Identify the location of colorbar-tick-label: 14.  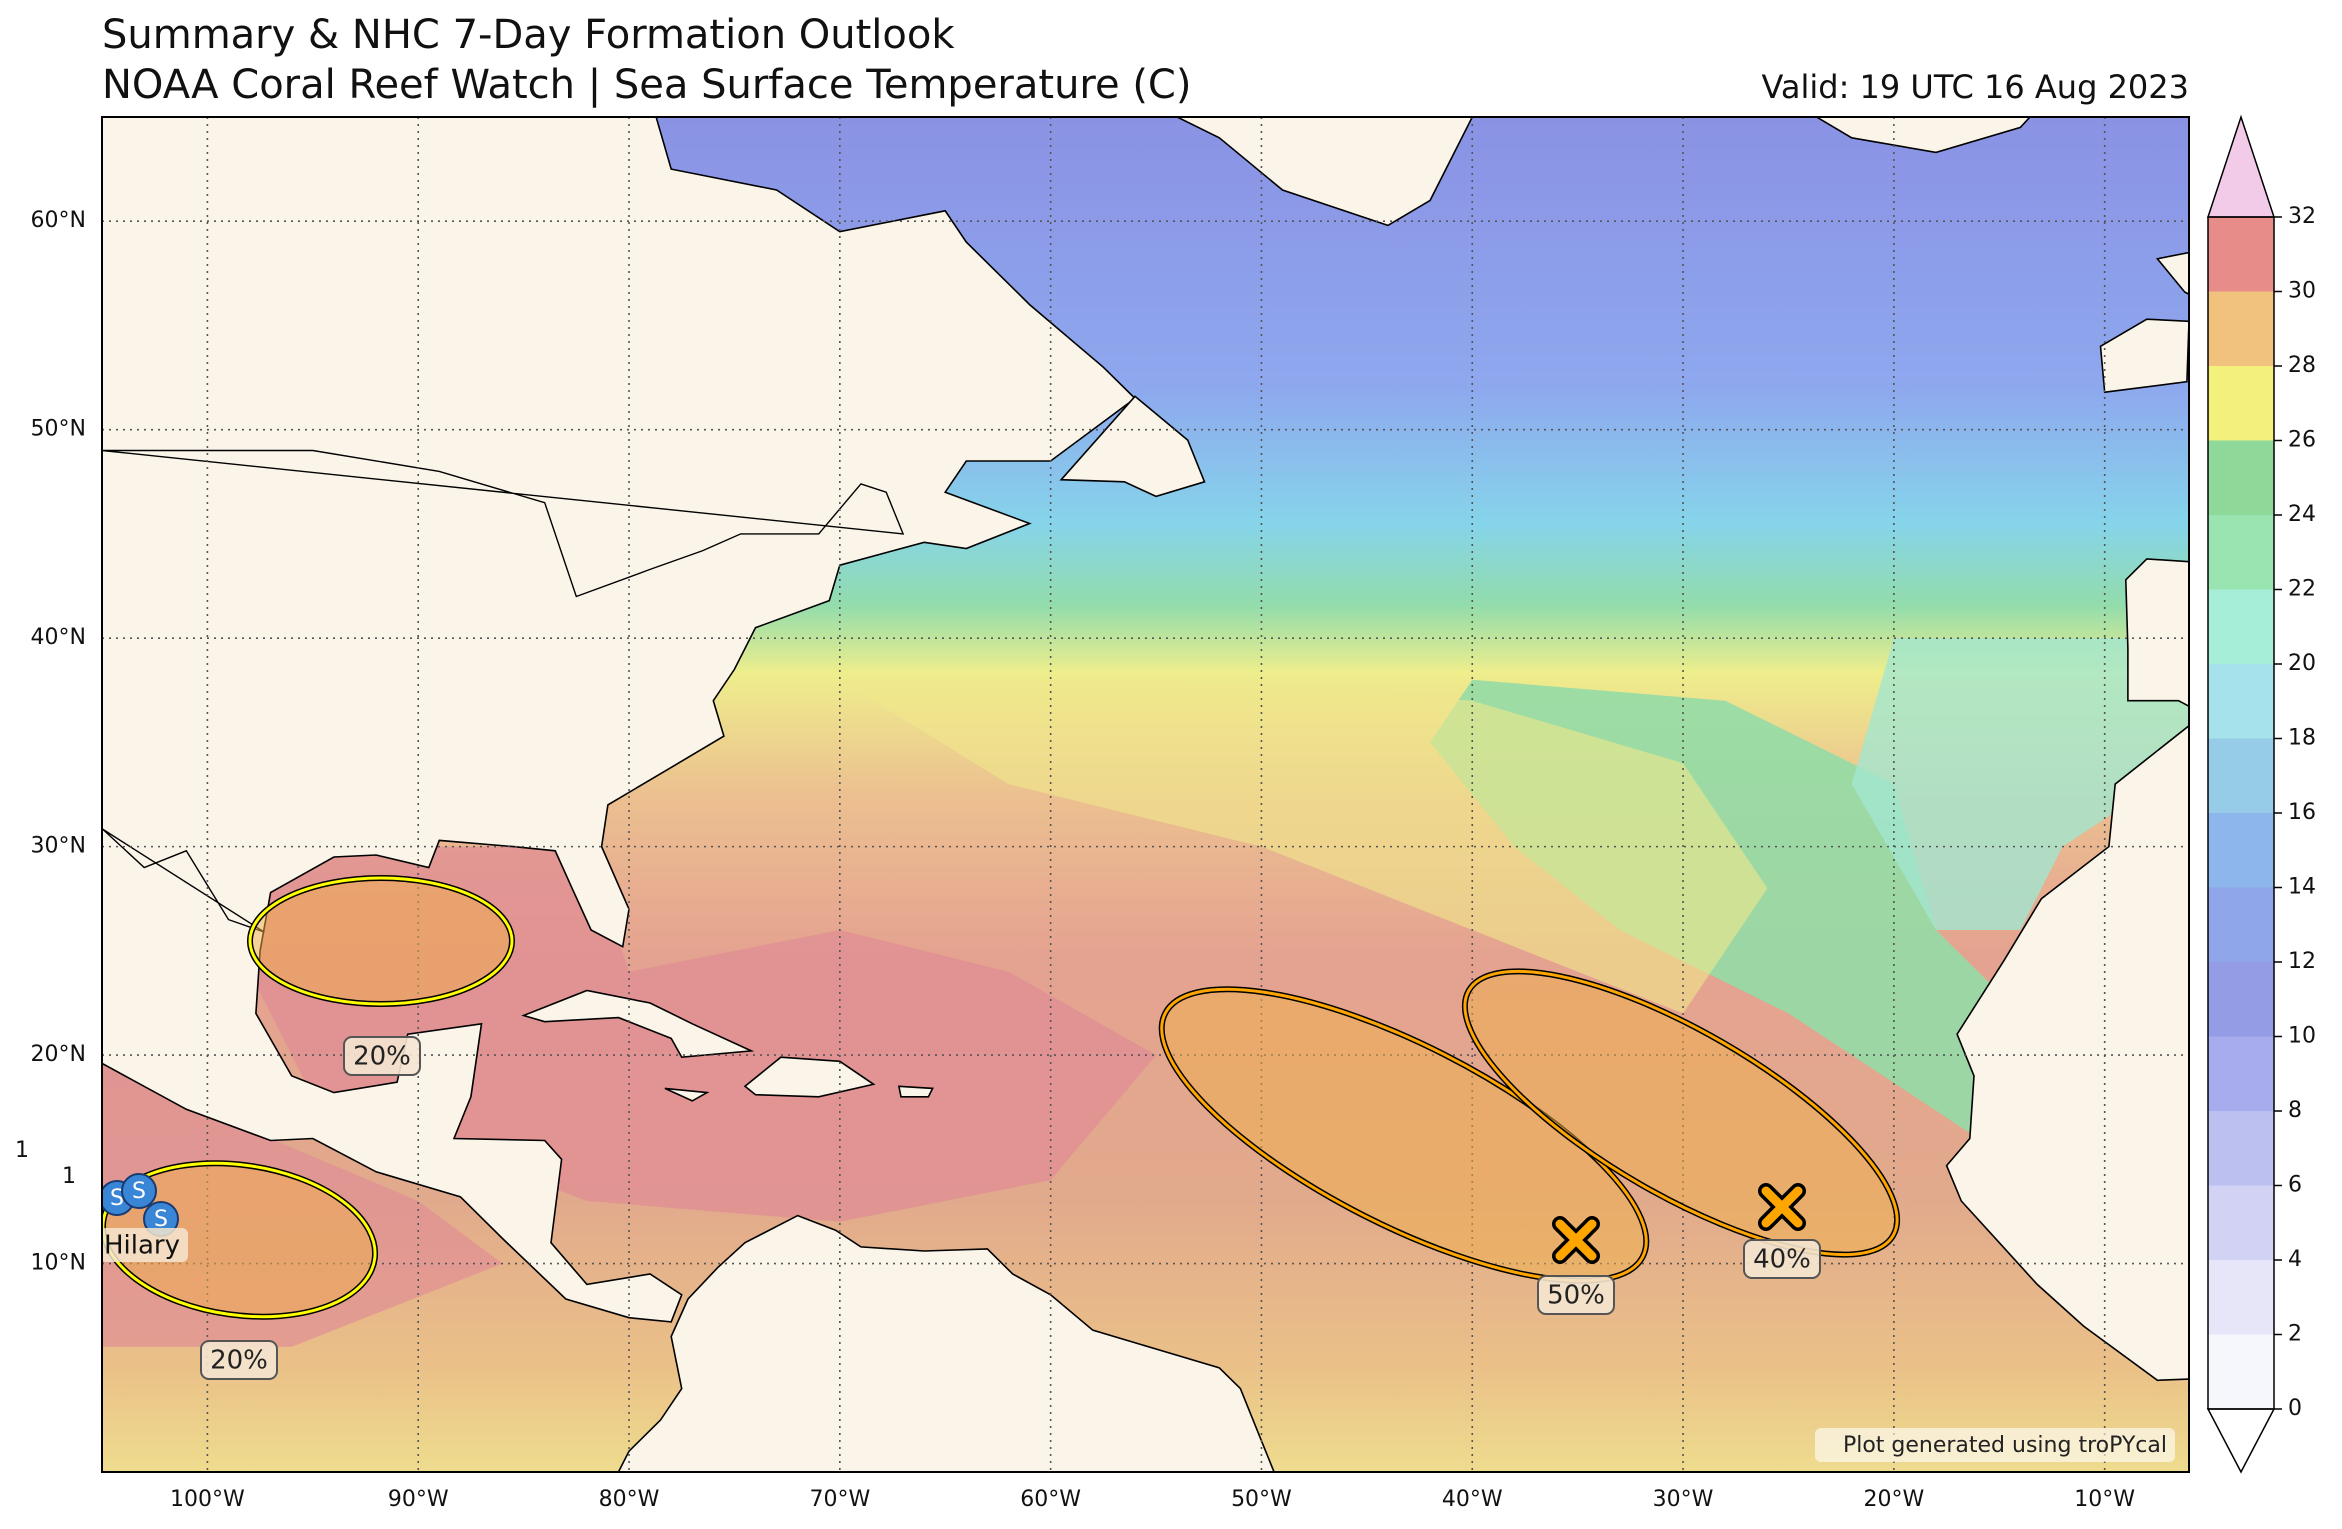
(2302, 887).